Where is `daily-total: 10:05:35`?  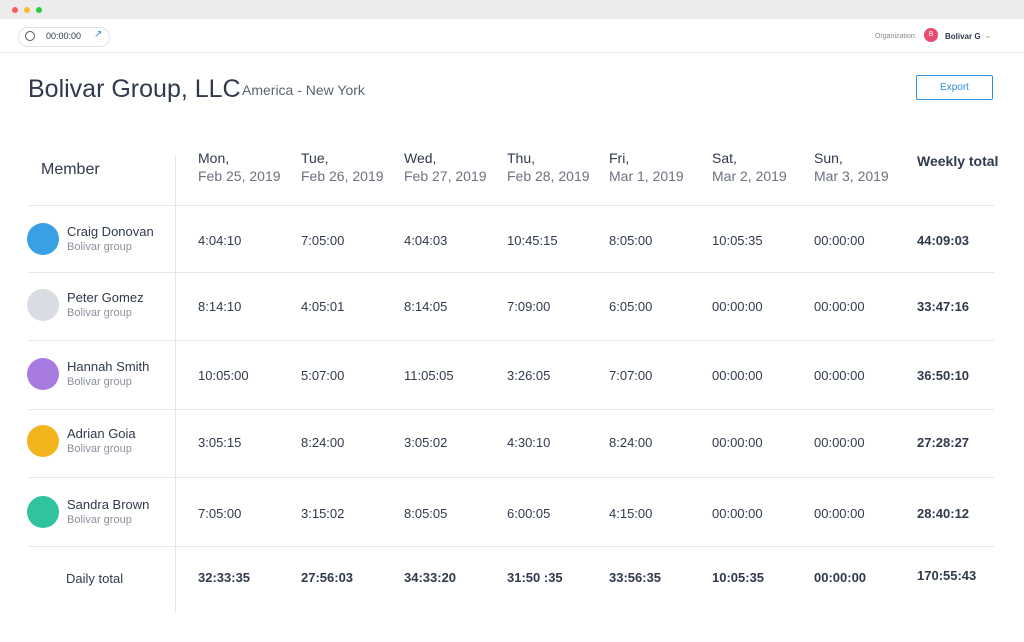 daily-total: 10:05:35 is located at coordinates (738, 577).